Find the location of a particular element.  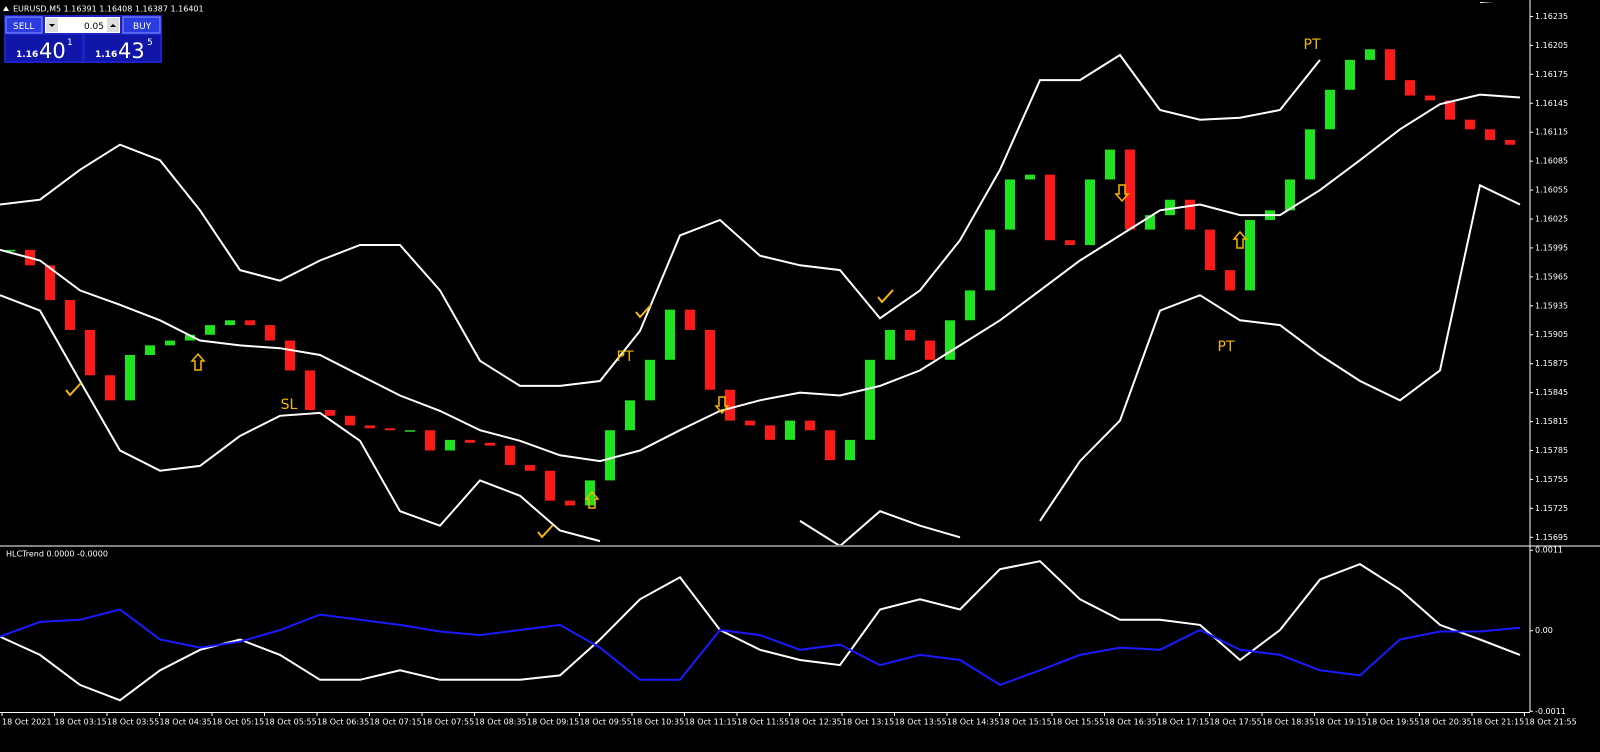

y-tick-label: 1.16145 is located at coordinates (1551, 103).